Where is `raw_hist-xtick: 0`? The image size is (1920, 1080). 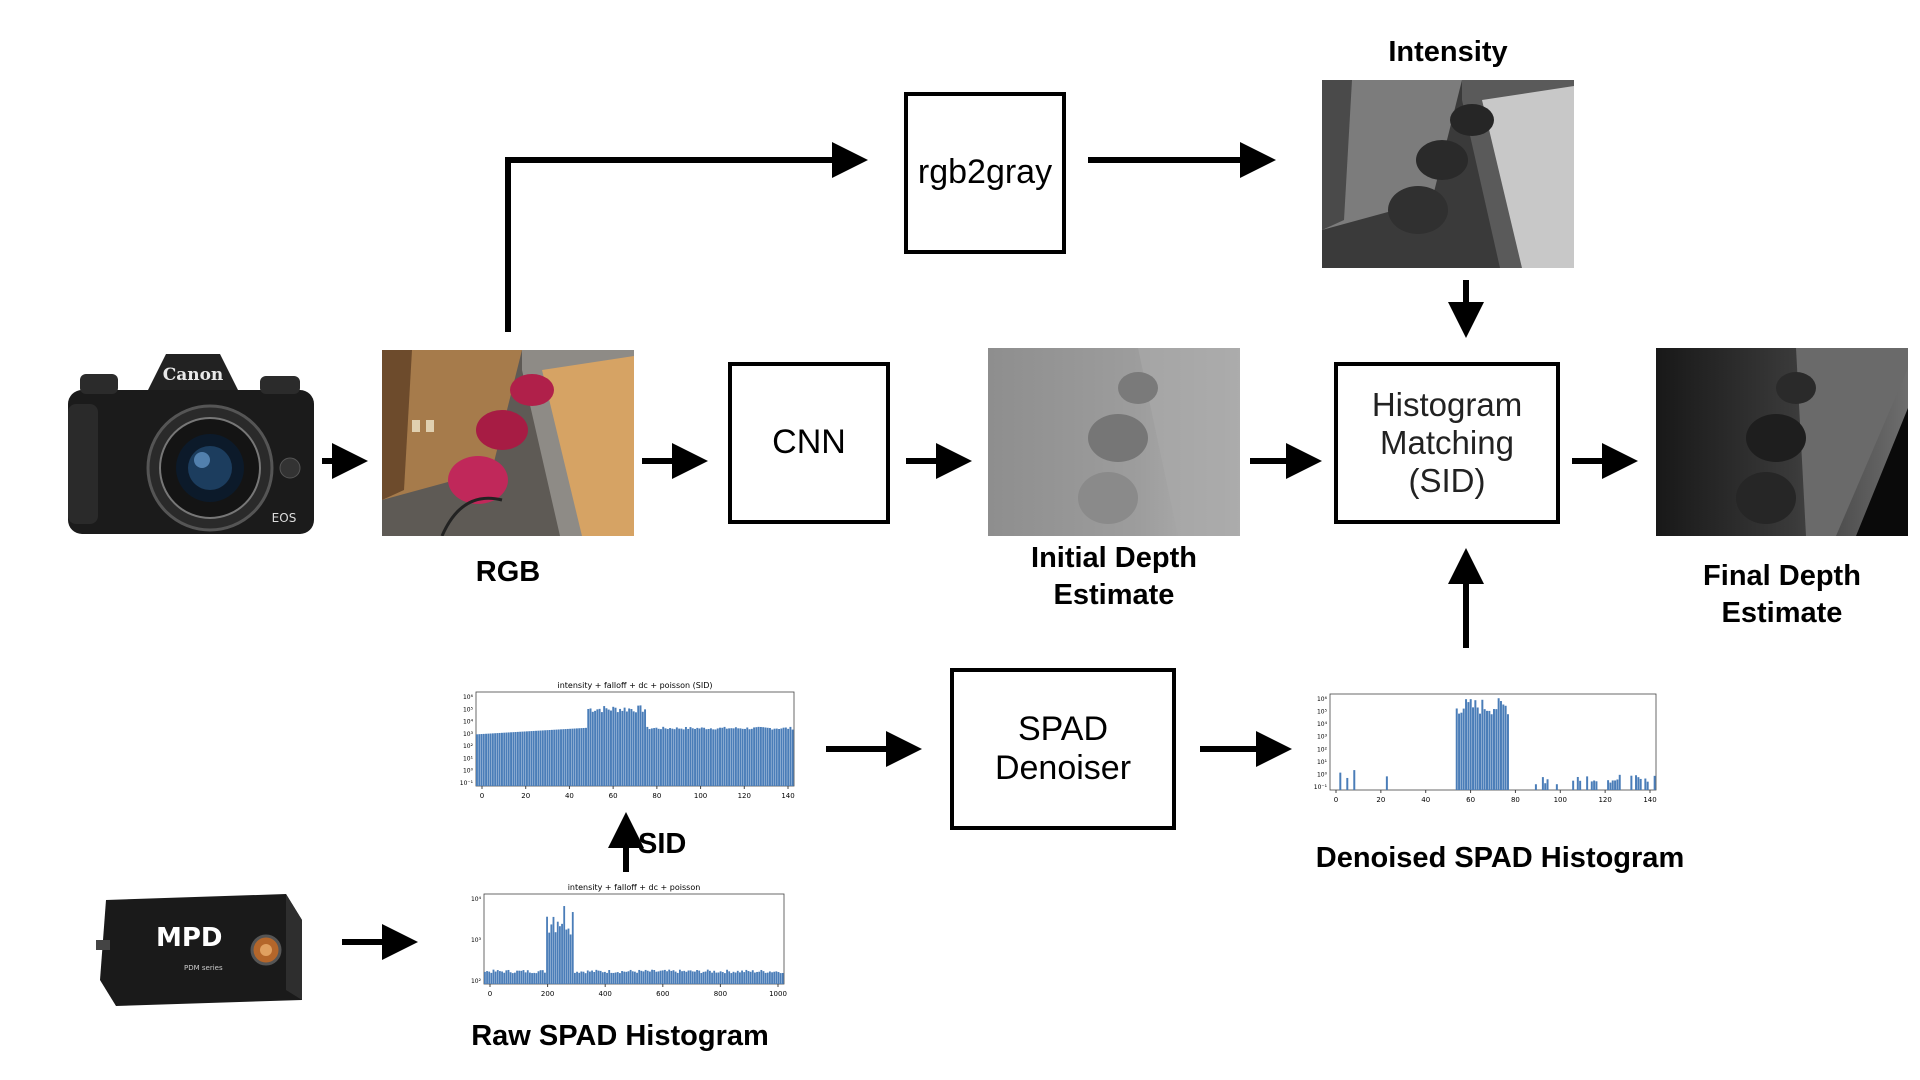
raw_hist-xtick: 0 is located at coordinates (490, 994).